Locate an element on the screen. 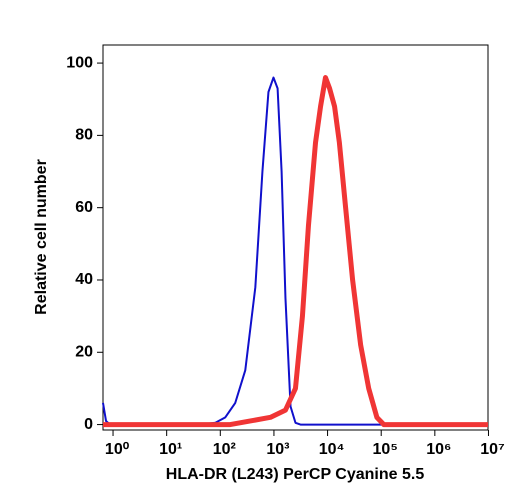  y-tick-label: 60 is located at coordinates (84, 207).